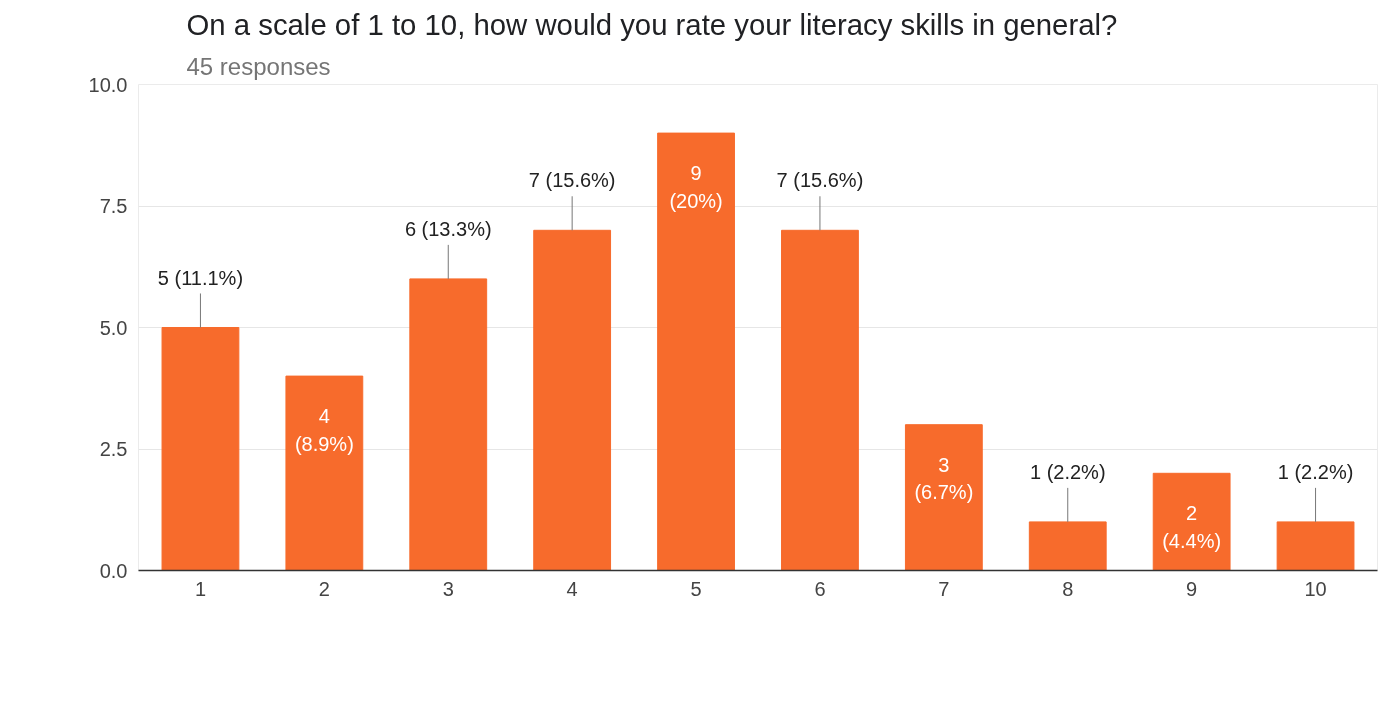  Describe the element at coordinates (113, 206) in the screenshot. I see `y-tick-label: 7.5` at that location.